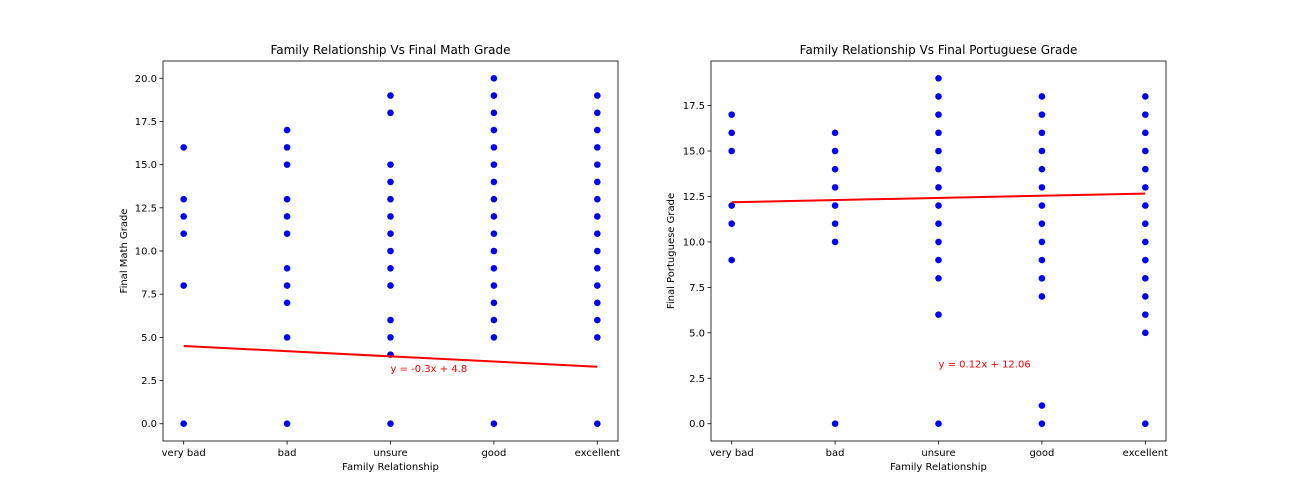 The image size is (1296, 504). Describe the element at coordinates (694, 106) in the screenshot. I see `y-tick-label: 17.5` at that location.